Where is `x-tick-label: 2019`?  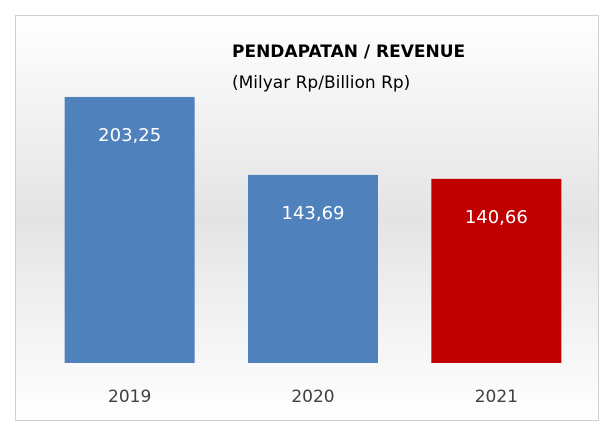 x-tick-label: 2019 is located at coordinates (129, 397).